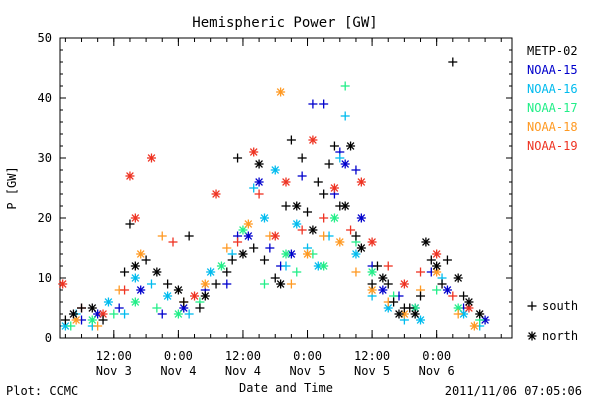  What do you see at coordinates (513, 391) in the screenshot?
I see `footer-timestamp: 2011/11/06 07:05:06` at bounding box center [513, 391].